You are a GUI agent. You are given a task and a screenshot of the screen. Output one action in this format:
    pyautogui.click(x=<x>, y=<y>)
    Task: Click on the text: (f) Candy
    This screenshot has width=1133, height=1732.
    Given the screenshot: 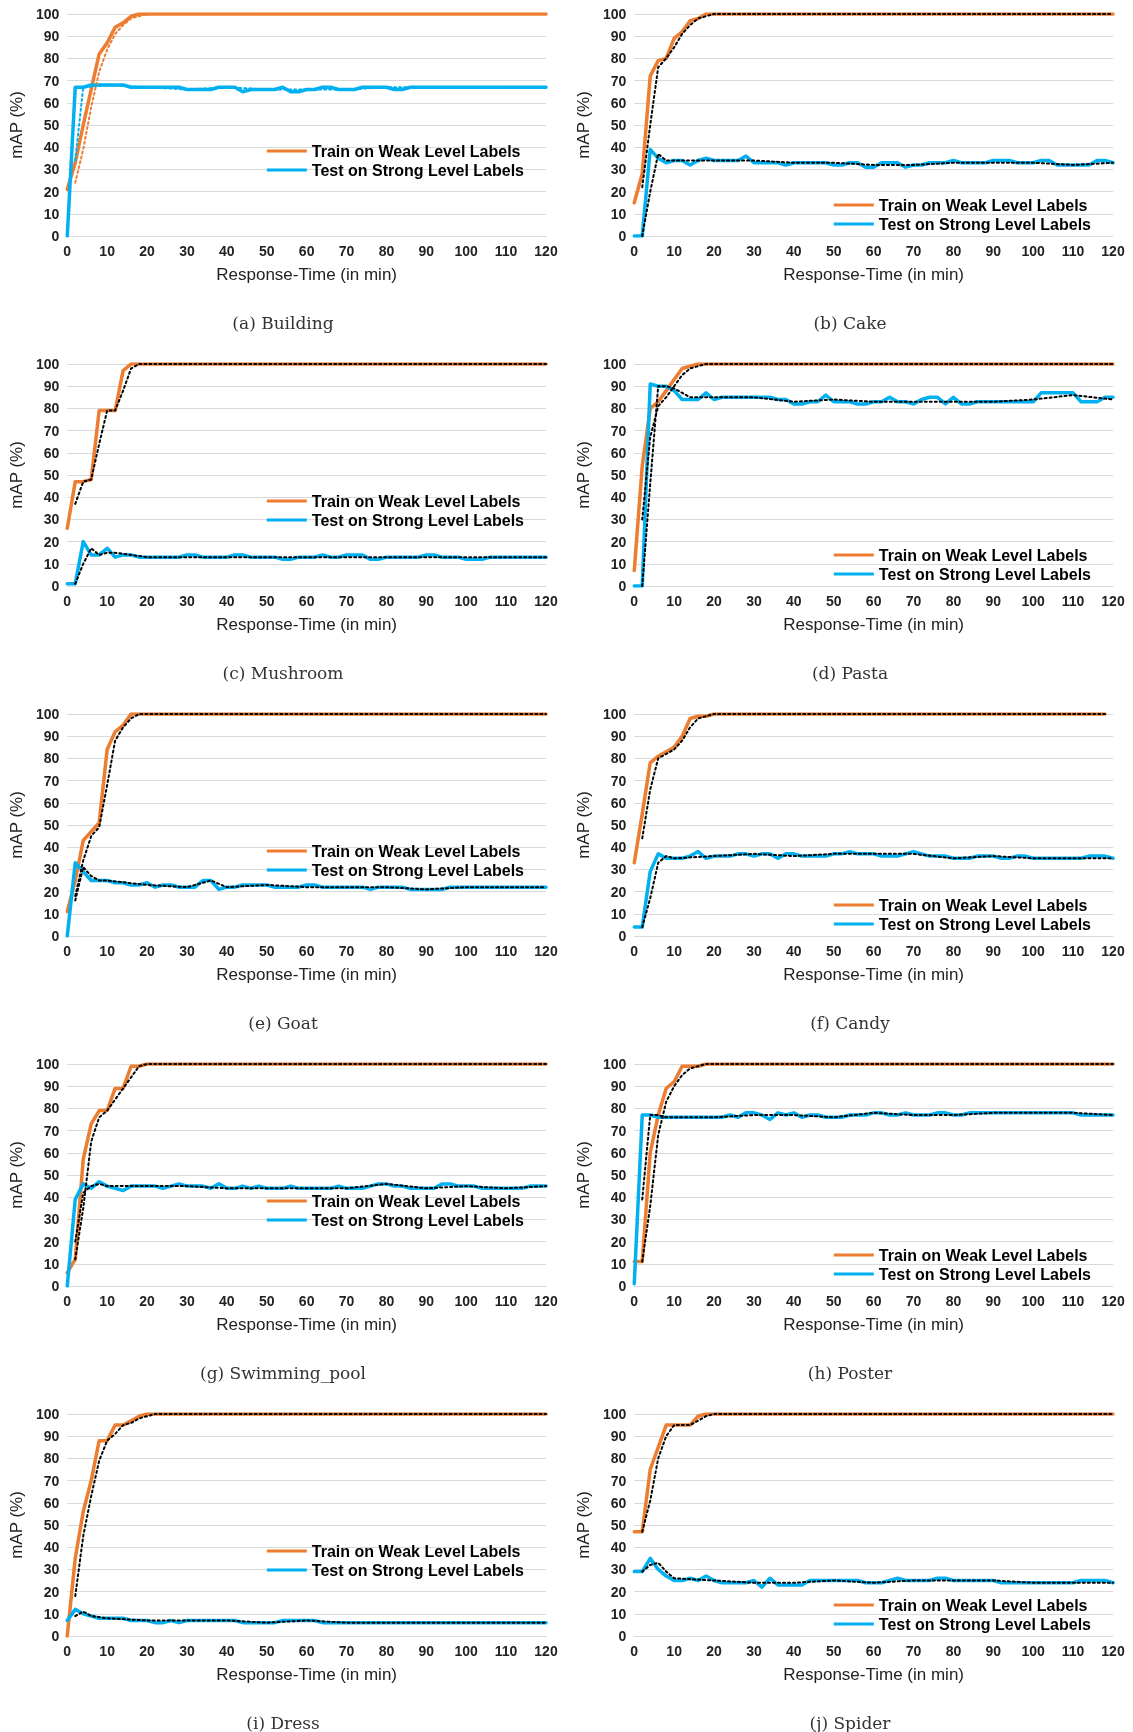 What is the action you would take?
    pyautogui.click(x=850, y=1022)
    